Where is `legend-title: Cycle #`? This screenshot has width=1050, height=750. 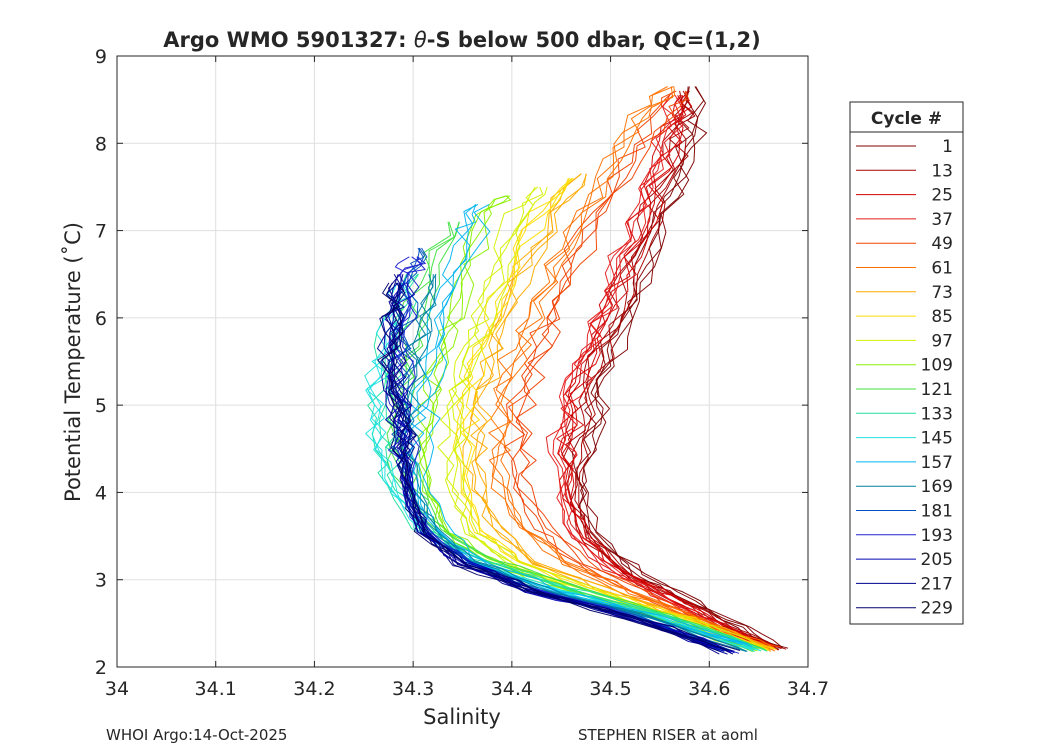 legend-title: Cycle # is located at coordinates (906, 119).